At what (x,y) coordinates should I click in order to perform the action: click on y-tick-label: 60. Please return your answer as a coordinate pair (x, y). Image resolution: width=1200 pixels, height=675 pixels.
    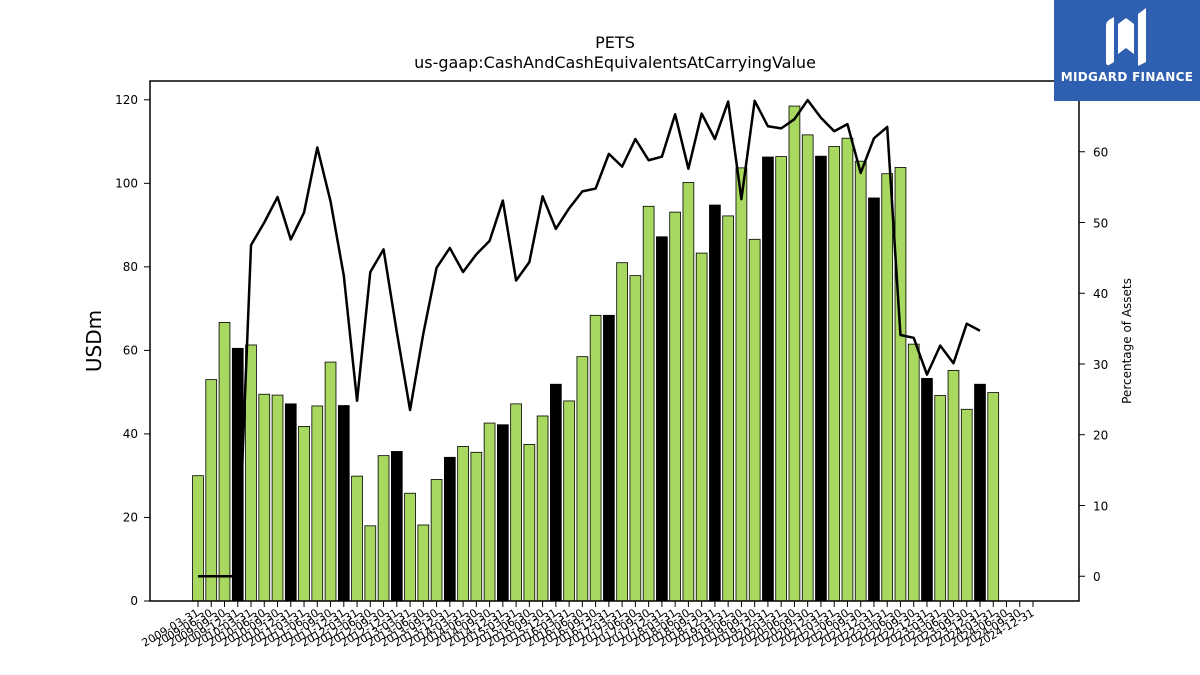
    Looking at the image, I should click on (130, 350).